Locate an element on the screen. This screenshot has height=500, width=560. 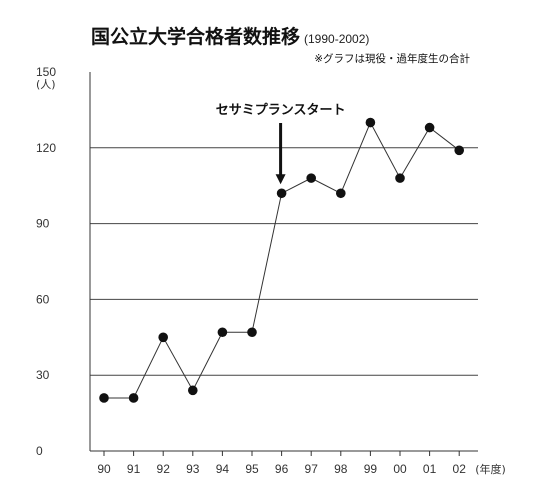
x-tick-label-01: 01 is located at coordinates (430, 469).